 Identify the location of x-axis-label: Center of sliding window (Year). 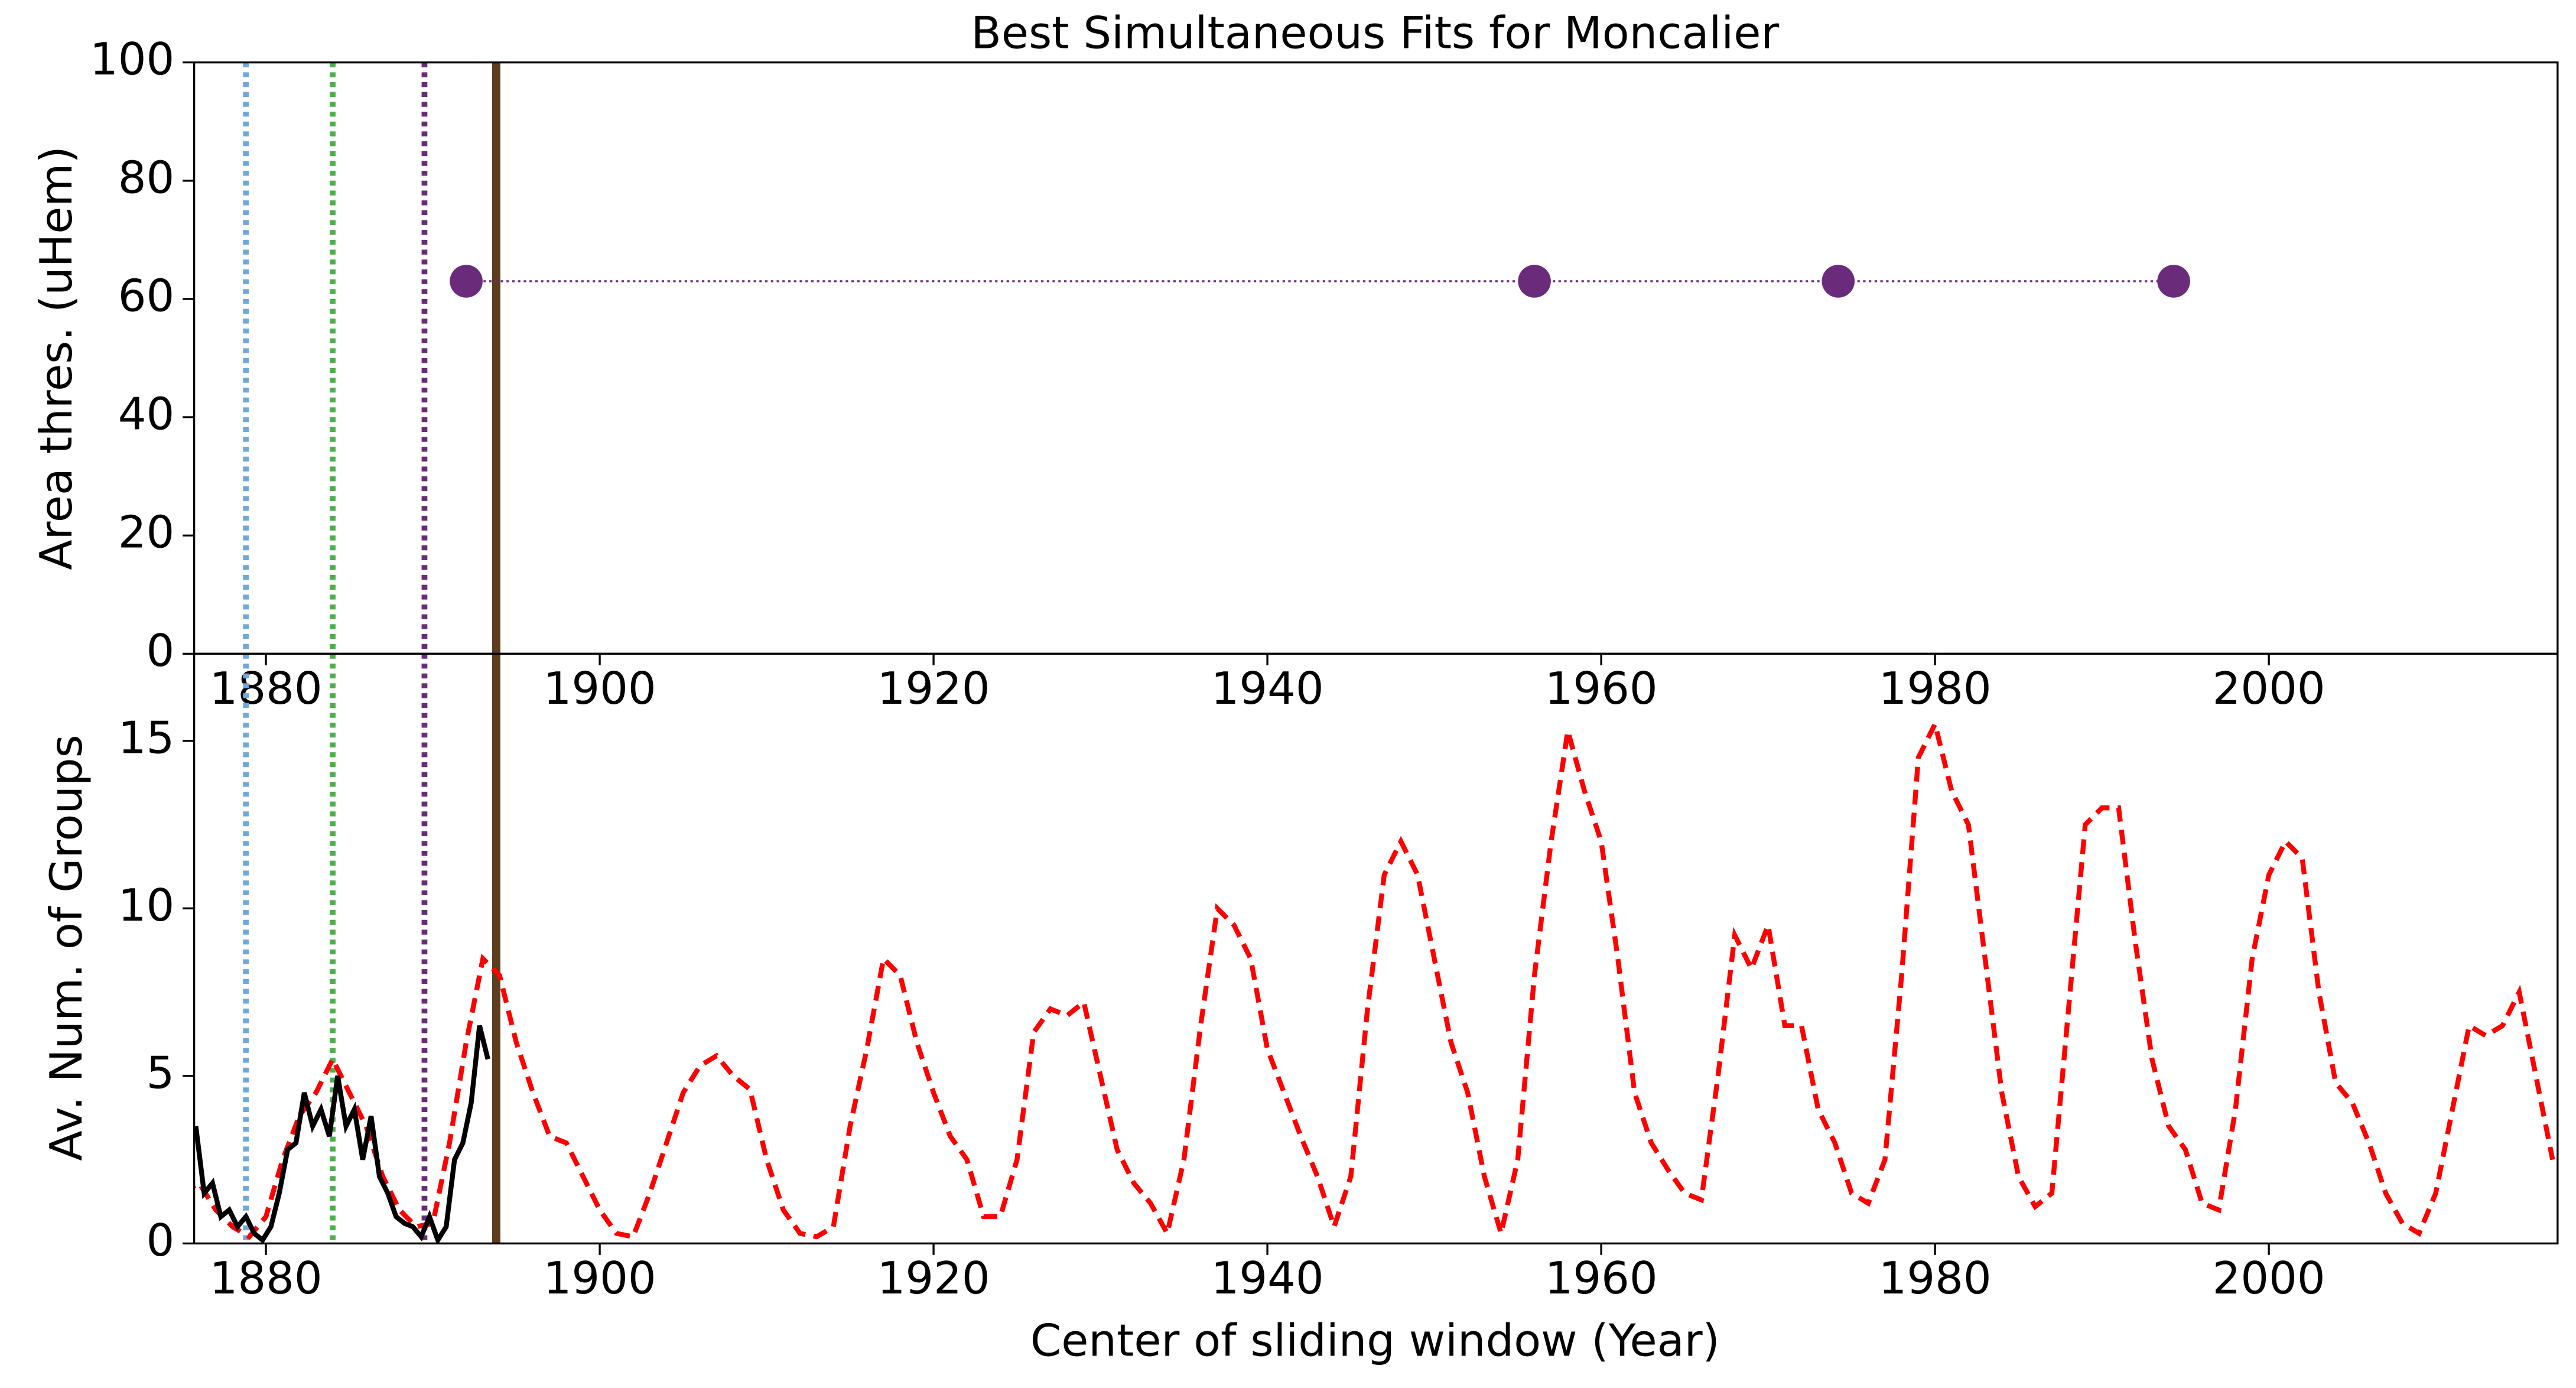
(1375, 1340).